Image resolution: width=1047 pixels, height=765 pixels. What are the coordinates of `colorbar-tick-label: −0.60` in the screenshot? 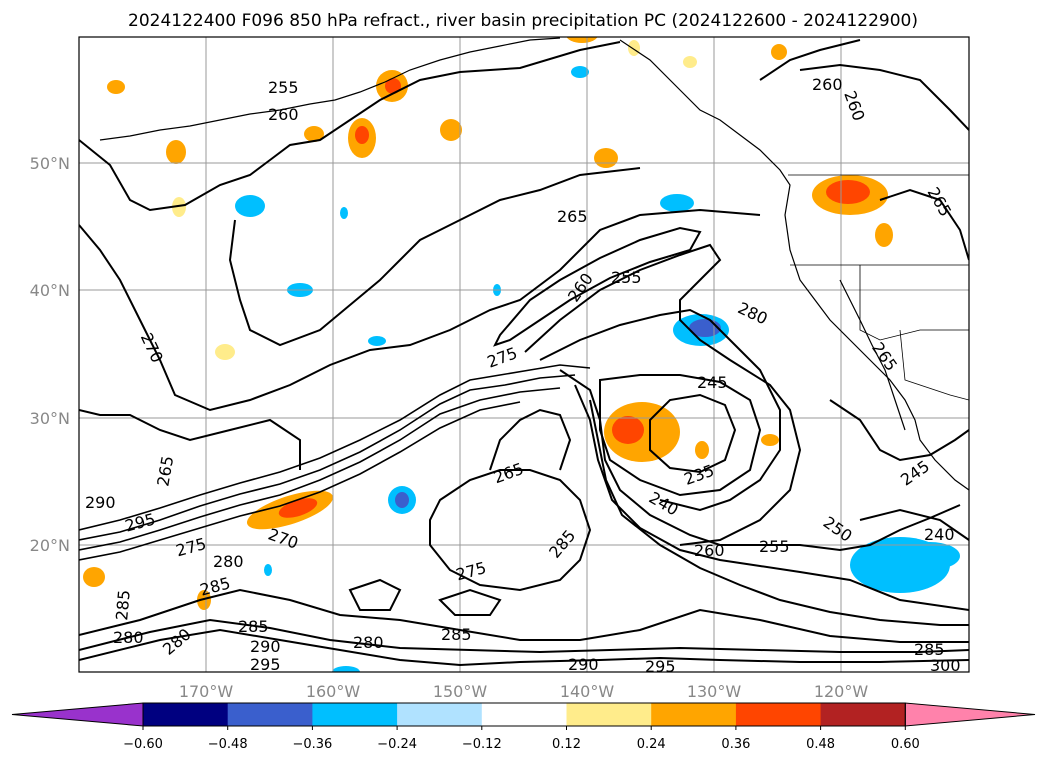 It's located at (143, 744).